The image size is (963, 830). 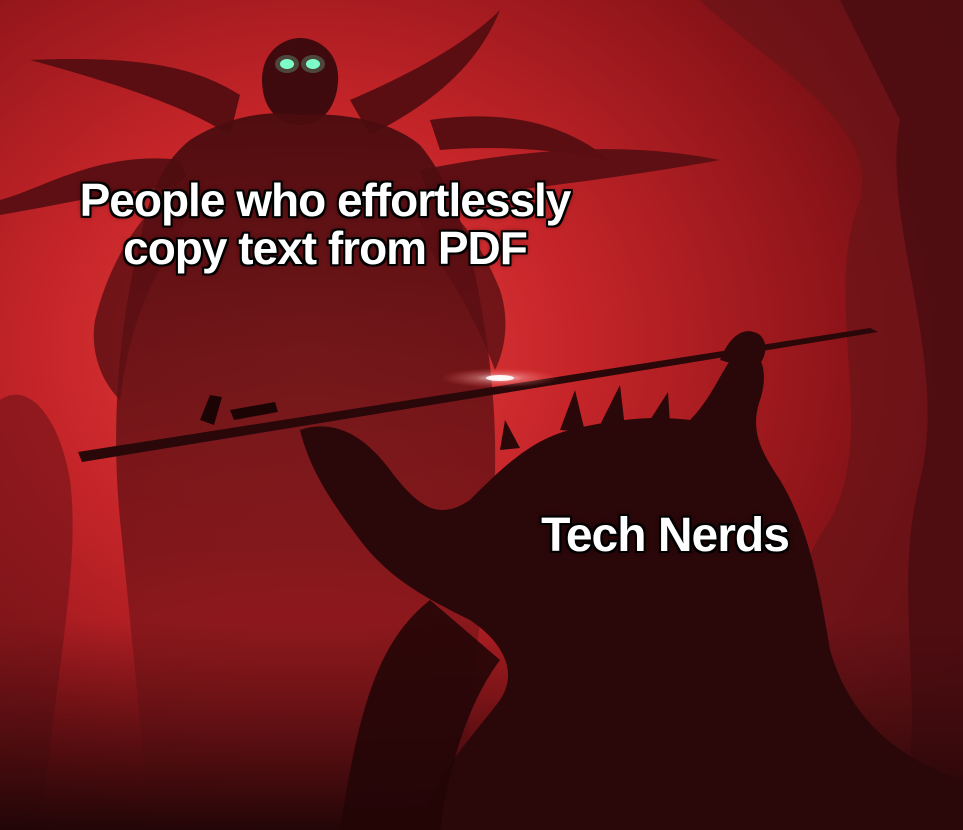 What do you see at coordinates (287, 64) in the screenshot?
I see `demon-eye-left` at bounding box center [287, 64].